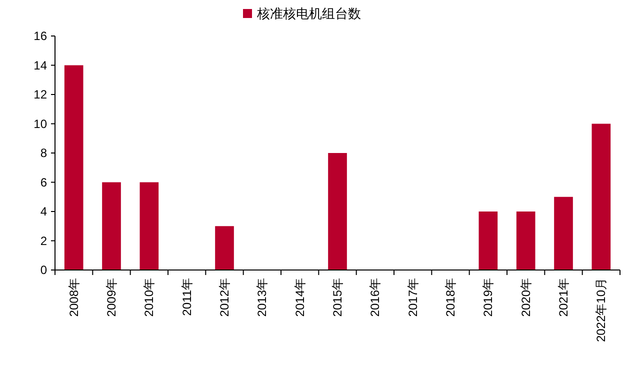  What do you see at coordinates (308, 13) in the screenshot?
I see `legend-label: 核准核电机组台数` at bounding box center [308, 13].